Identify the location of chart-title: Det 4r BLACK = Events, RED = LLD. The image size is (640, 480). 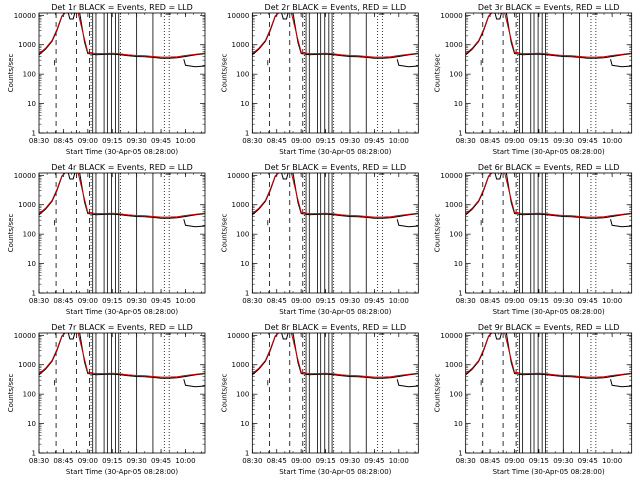
(122, 167).